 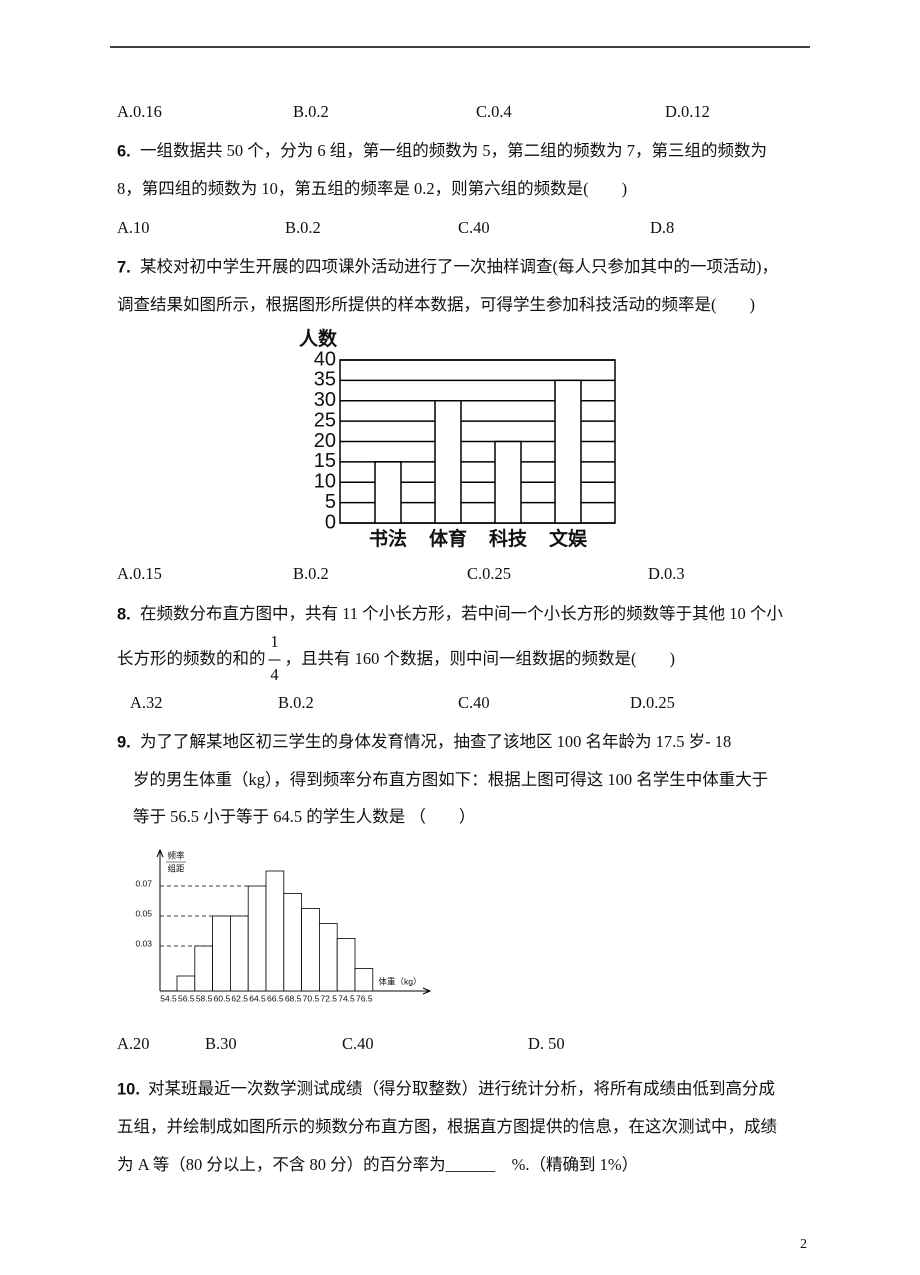 What do you see at coordinates (330, 522) in the screenshot?
I see `y-tick-label: 0` at bounding box center [330, 522].